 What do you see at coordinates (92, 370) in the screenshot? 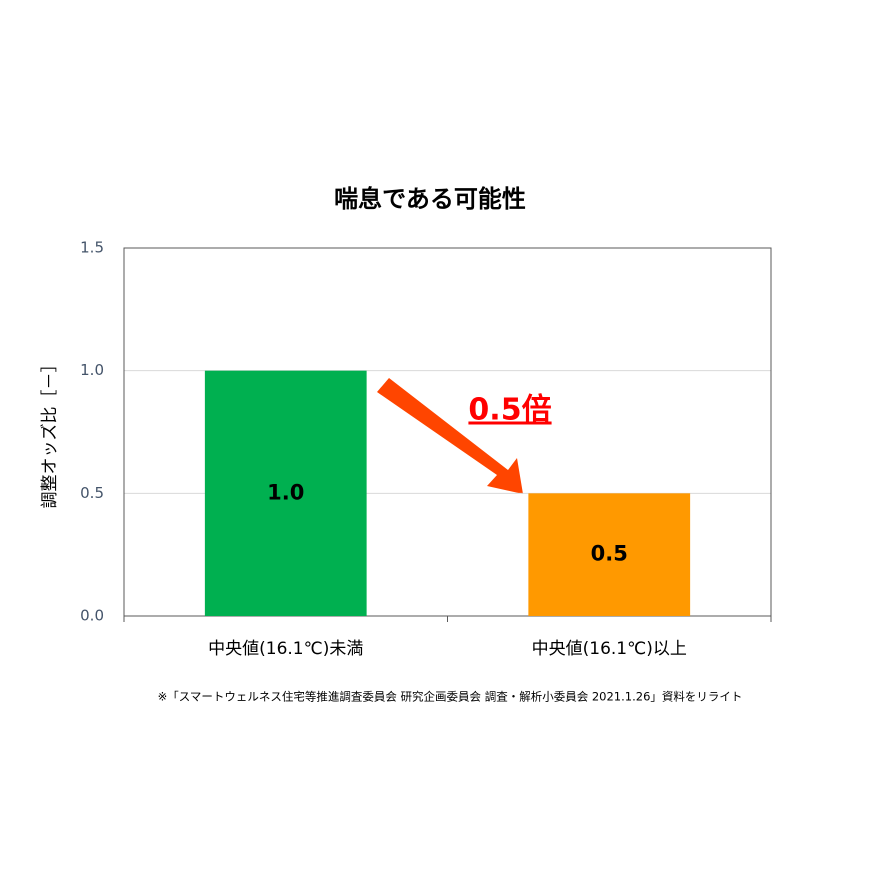
I see `y-tick-label: 1.0` at bounding box center [92, 370].